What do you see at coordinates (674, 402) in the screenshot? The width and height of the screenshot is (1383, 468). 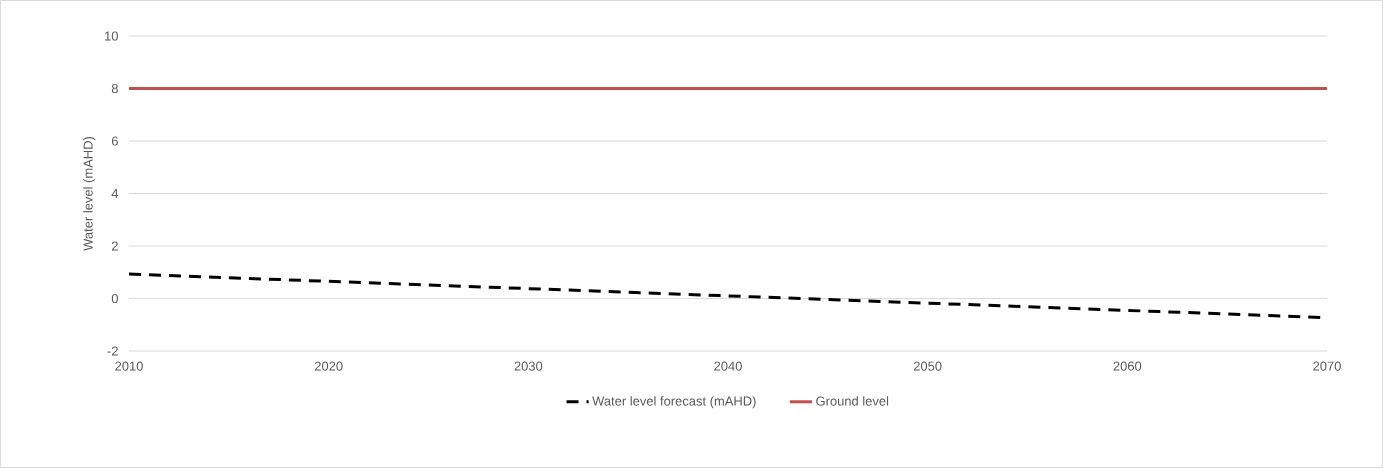 I see `legend-label: Water level forecast (mAHD)` at bounding box center [674, 402].